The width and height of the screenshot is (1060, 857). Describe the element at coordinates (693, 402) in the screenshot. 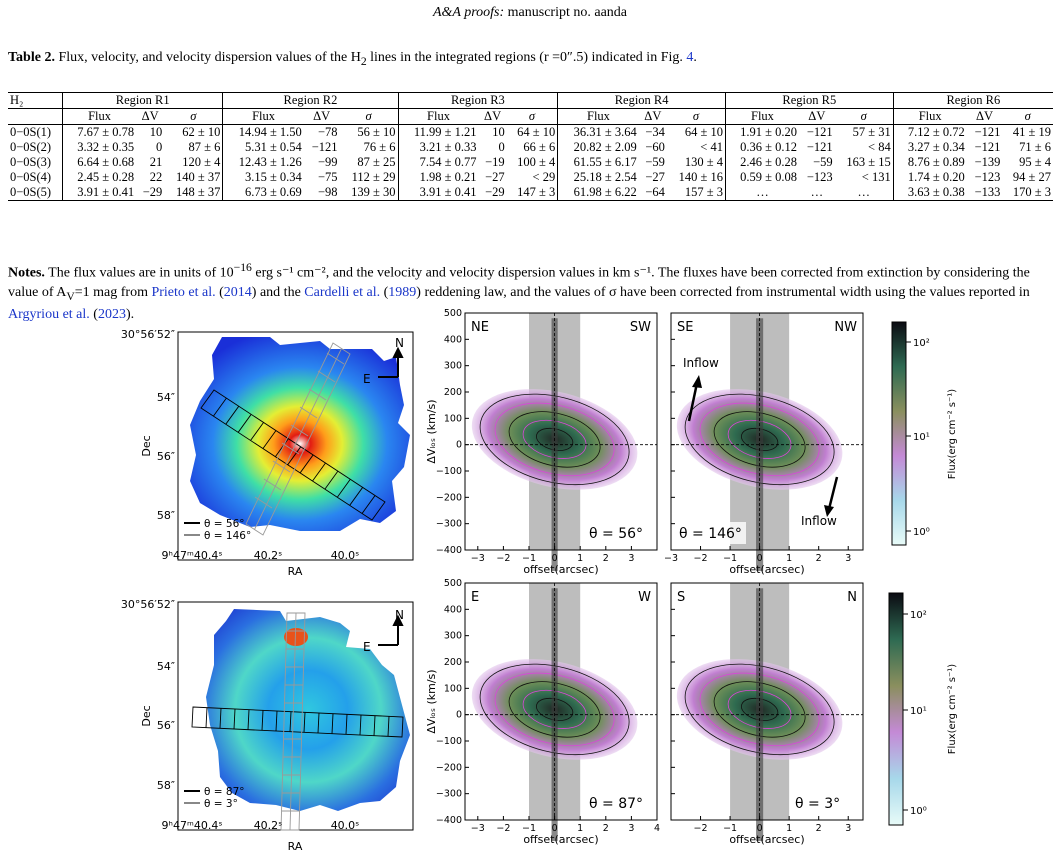

I see `inflow-arrow` at that location.